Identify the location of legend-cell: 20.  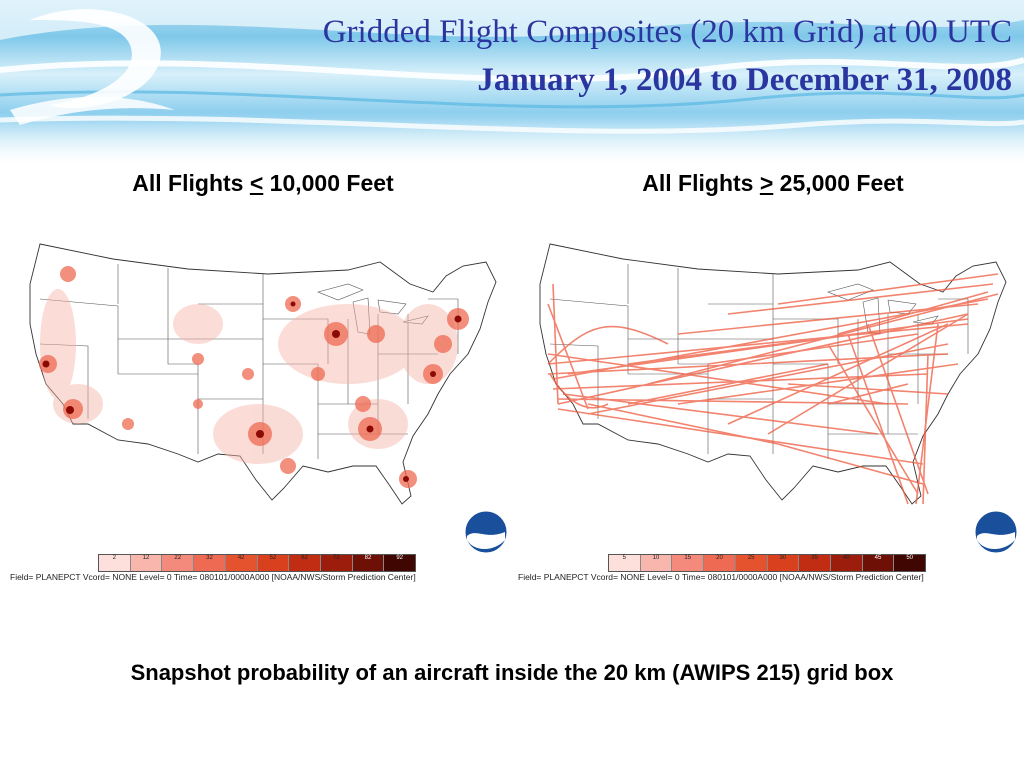
(720, 563).